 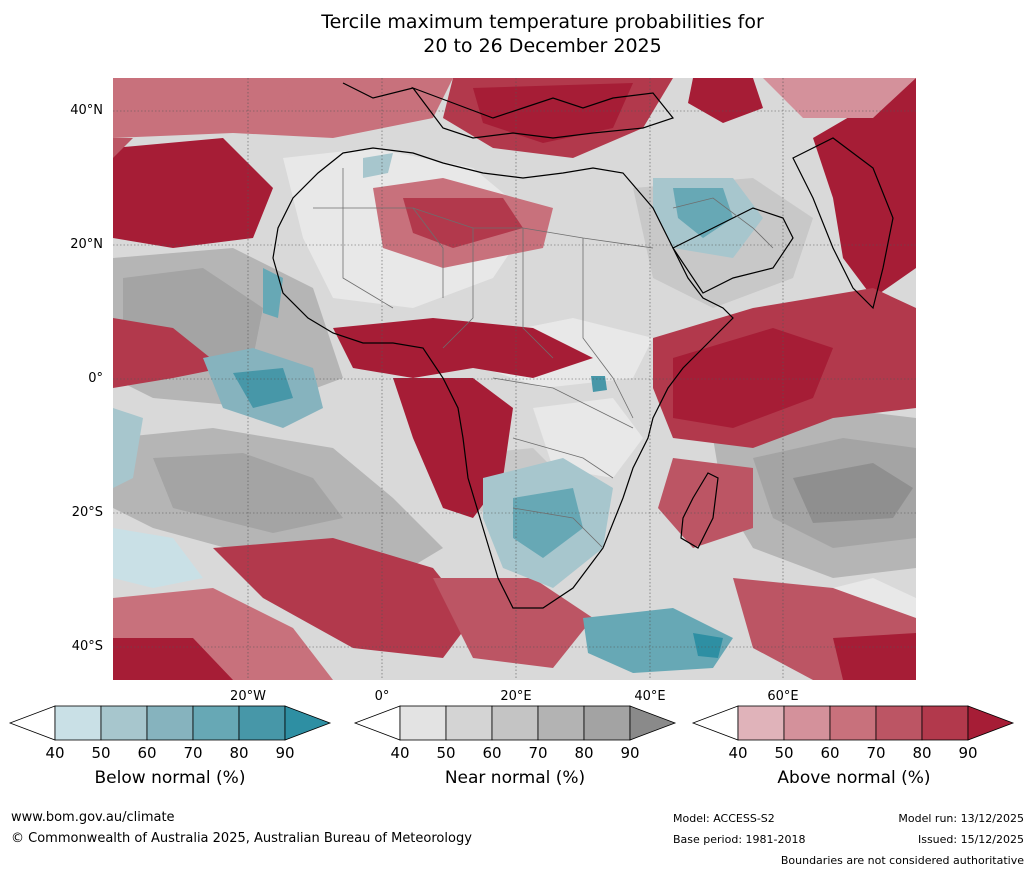 What do you see at coordinates (650, 696) in the screenshot?
I see `lon-label-40e: 40°E` at bounding box center [650, 696].